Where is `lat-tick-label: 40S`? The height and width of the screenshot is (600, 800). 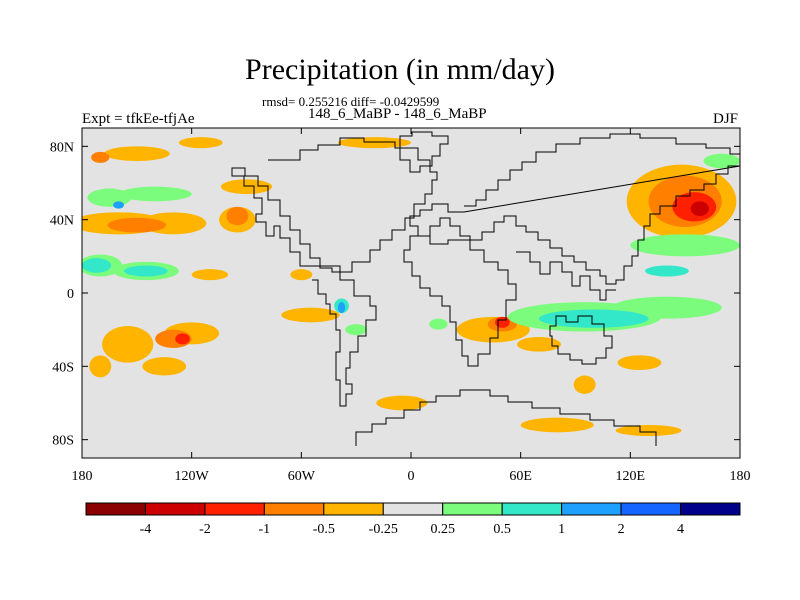 lat-tick-label: 40S is located at coordinates (63, 367).